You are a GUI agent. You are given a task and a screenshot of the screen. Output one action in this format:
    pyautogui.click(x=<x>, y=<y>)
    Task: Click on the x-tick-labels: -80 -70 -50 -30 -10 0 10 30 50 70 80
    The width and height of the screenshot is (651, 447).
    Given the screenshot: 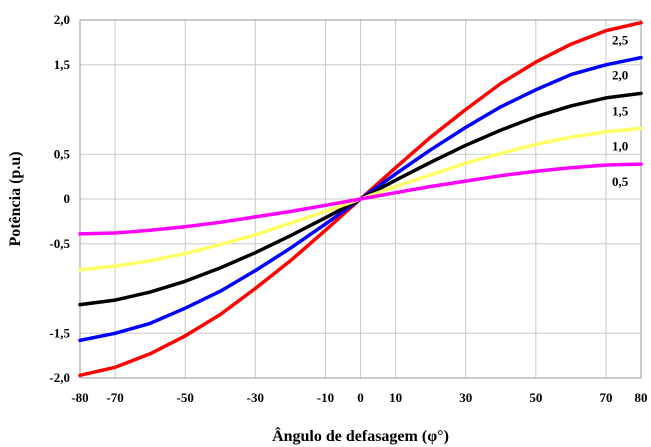 What is the action you would take?
    pyautogui.click(x=359, y=397)
    